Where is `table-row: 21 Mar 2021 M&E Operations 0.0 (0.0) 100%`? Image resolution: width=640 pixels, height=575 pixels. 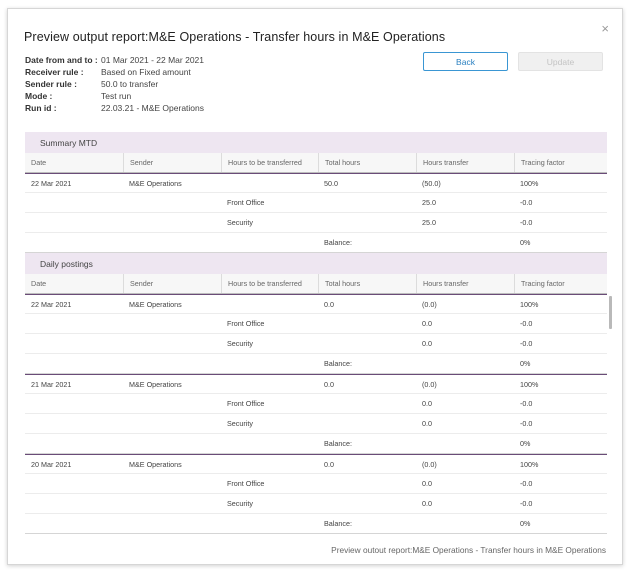 table-row: 21 Mar 2021 M&E Operations 0.0 (0.0) 100% is located at coordinates (316, 384).